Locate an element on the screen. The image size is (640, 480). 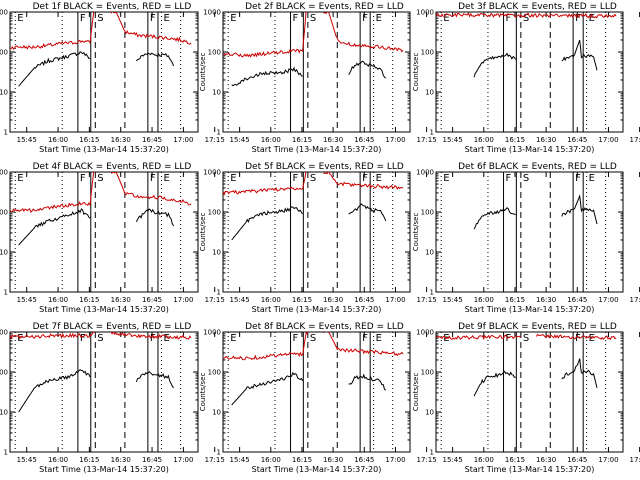
panel-title: Det 2f BLACK = Events, RED = LLD is located at coordinates (324, 7).